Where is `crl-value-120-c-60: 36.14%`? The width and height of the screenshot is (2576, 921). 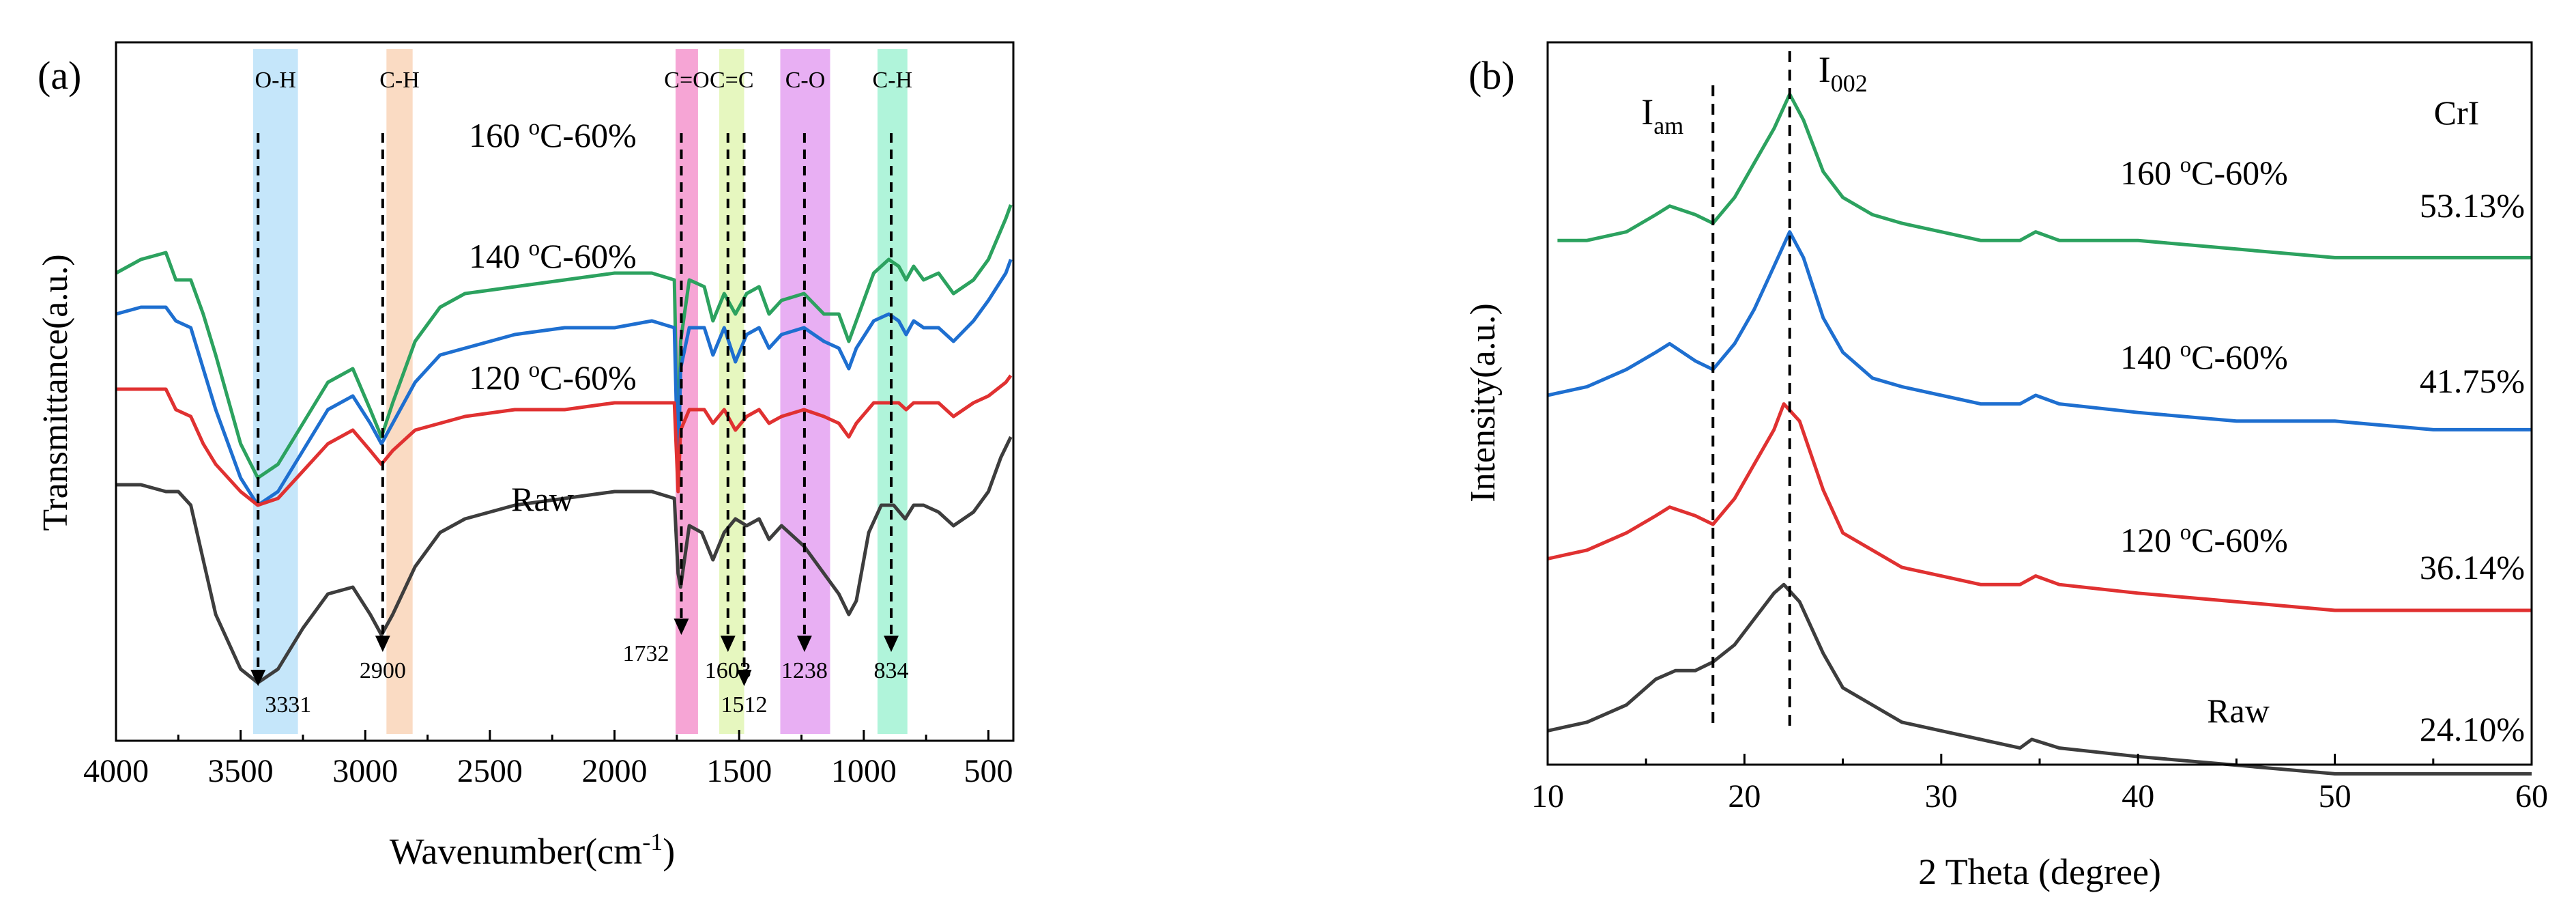 crl-value-120-c-60: 36.14% is located at coordinates (2472, 567).